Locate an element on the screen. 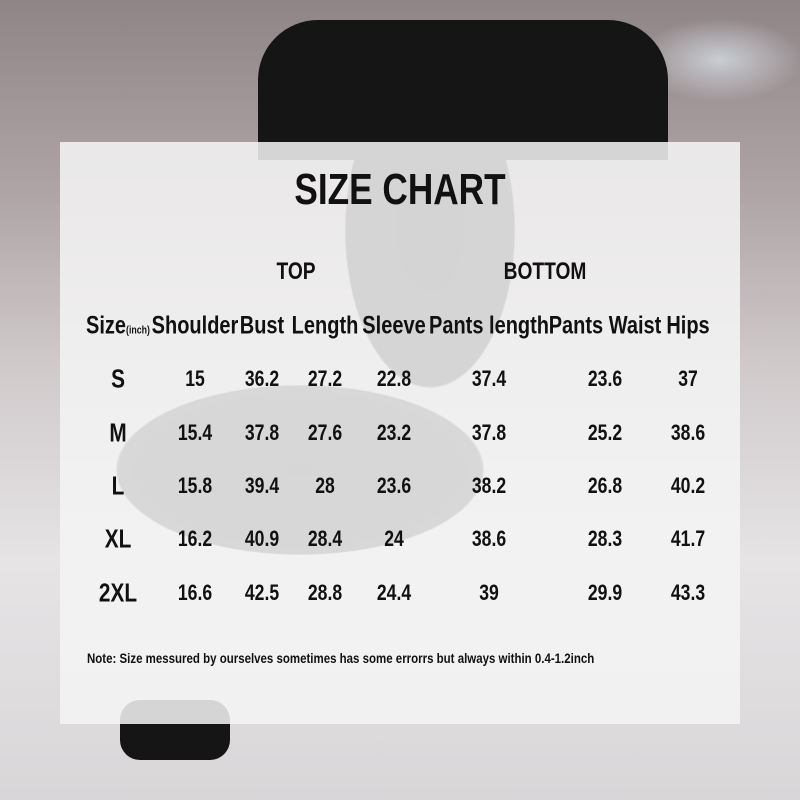 This screenshot has width=800, height=800. cell-pants-waist: 26.8 is located at coordinates (605, 485).